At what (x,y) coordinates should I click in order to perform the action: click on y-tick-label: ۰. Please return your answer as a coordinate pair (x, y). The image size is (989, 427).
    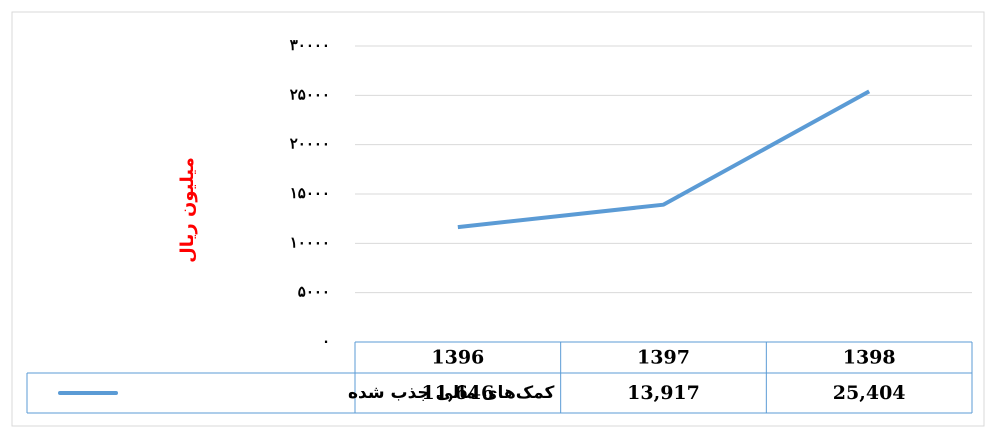
    Looking at the image, I should click on (326, 341).